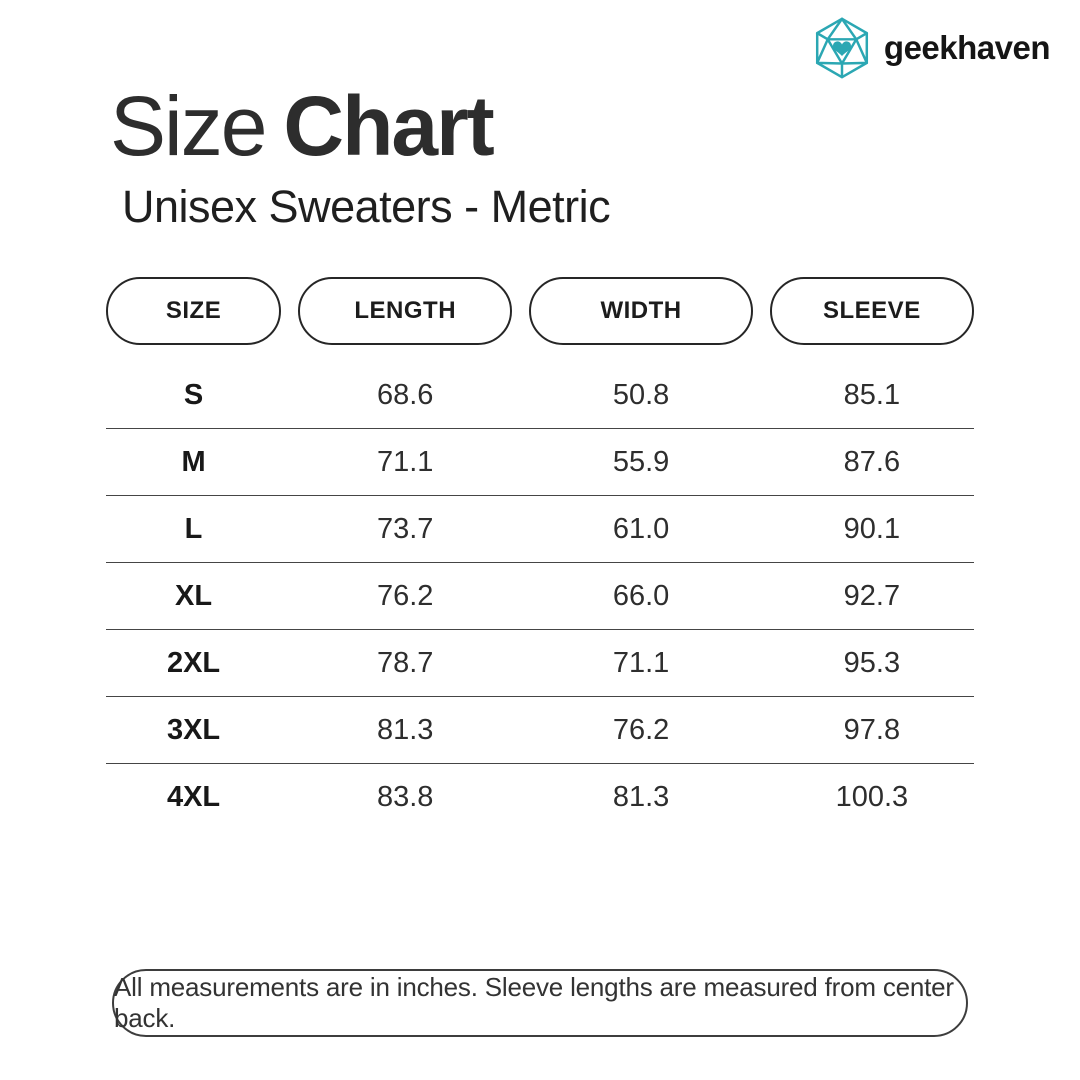 Image resolution: width=1080 pixels, height=1080 pixels. What do you see at coordinates (405, 595) in the screenshot?
I see `length-cell: 76.2` at bounding box center [405, 595].